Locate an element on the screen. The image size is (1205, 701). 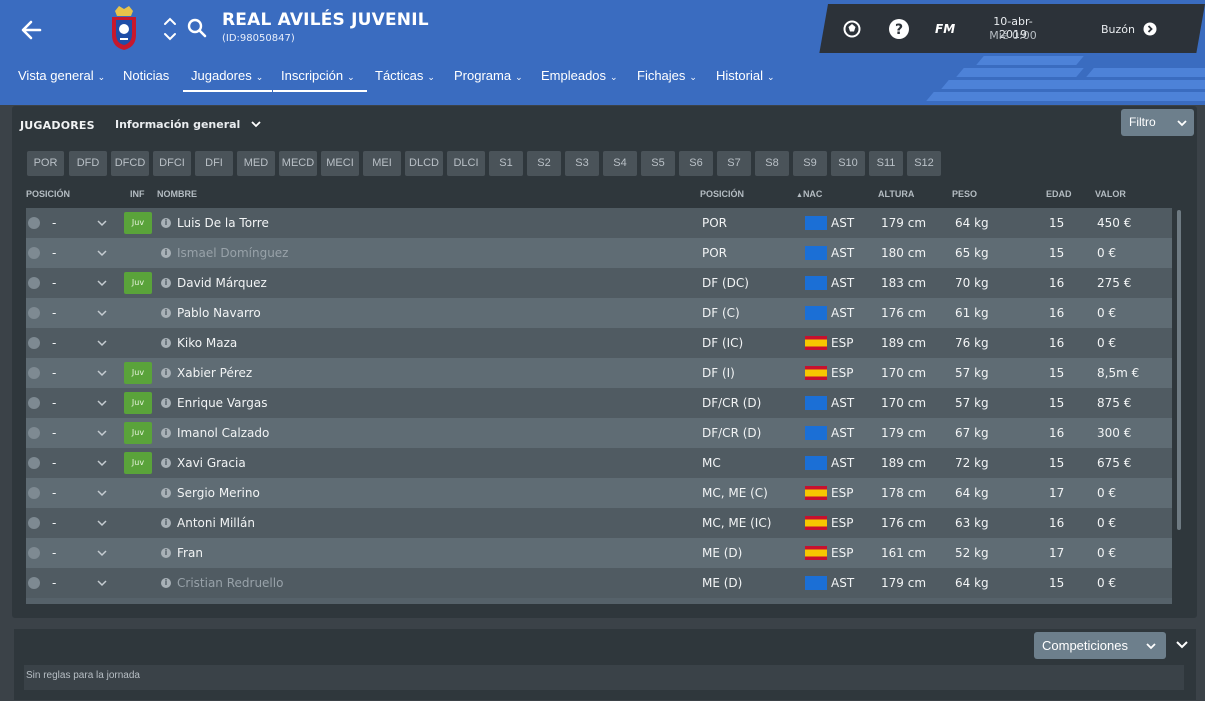
pos-filter-dlci: DLCI is located at coordinates (466, 163).